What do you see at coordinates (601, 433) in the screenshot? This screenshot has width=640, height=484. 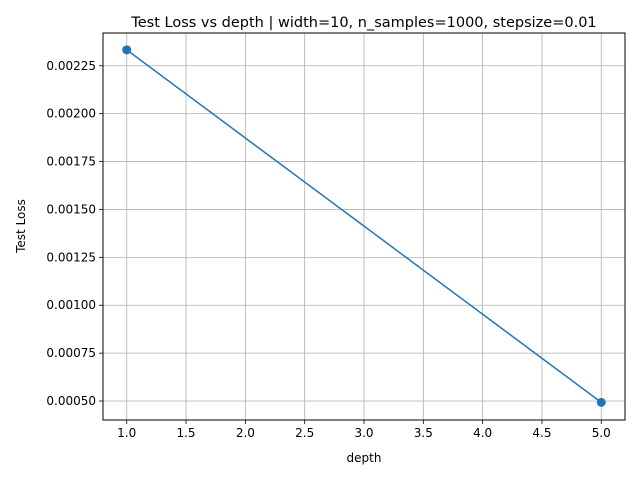 I see `x-tick-label: 5.0` at bounding box center [601, 433].